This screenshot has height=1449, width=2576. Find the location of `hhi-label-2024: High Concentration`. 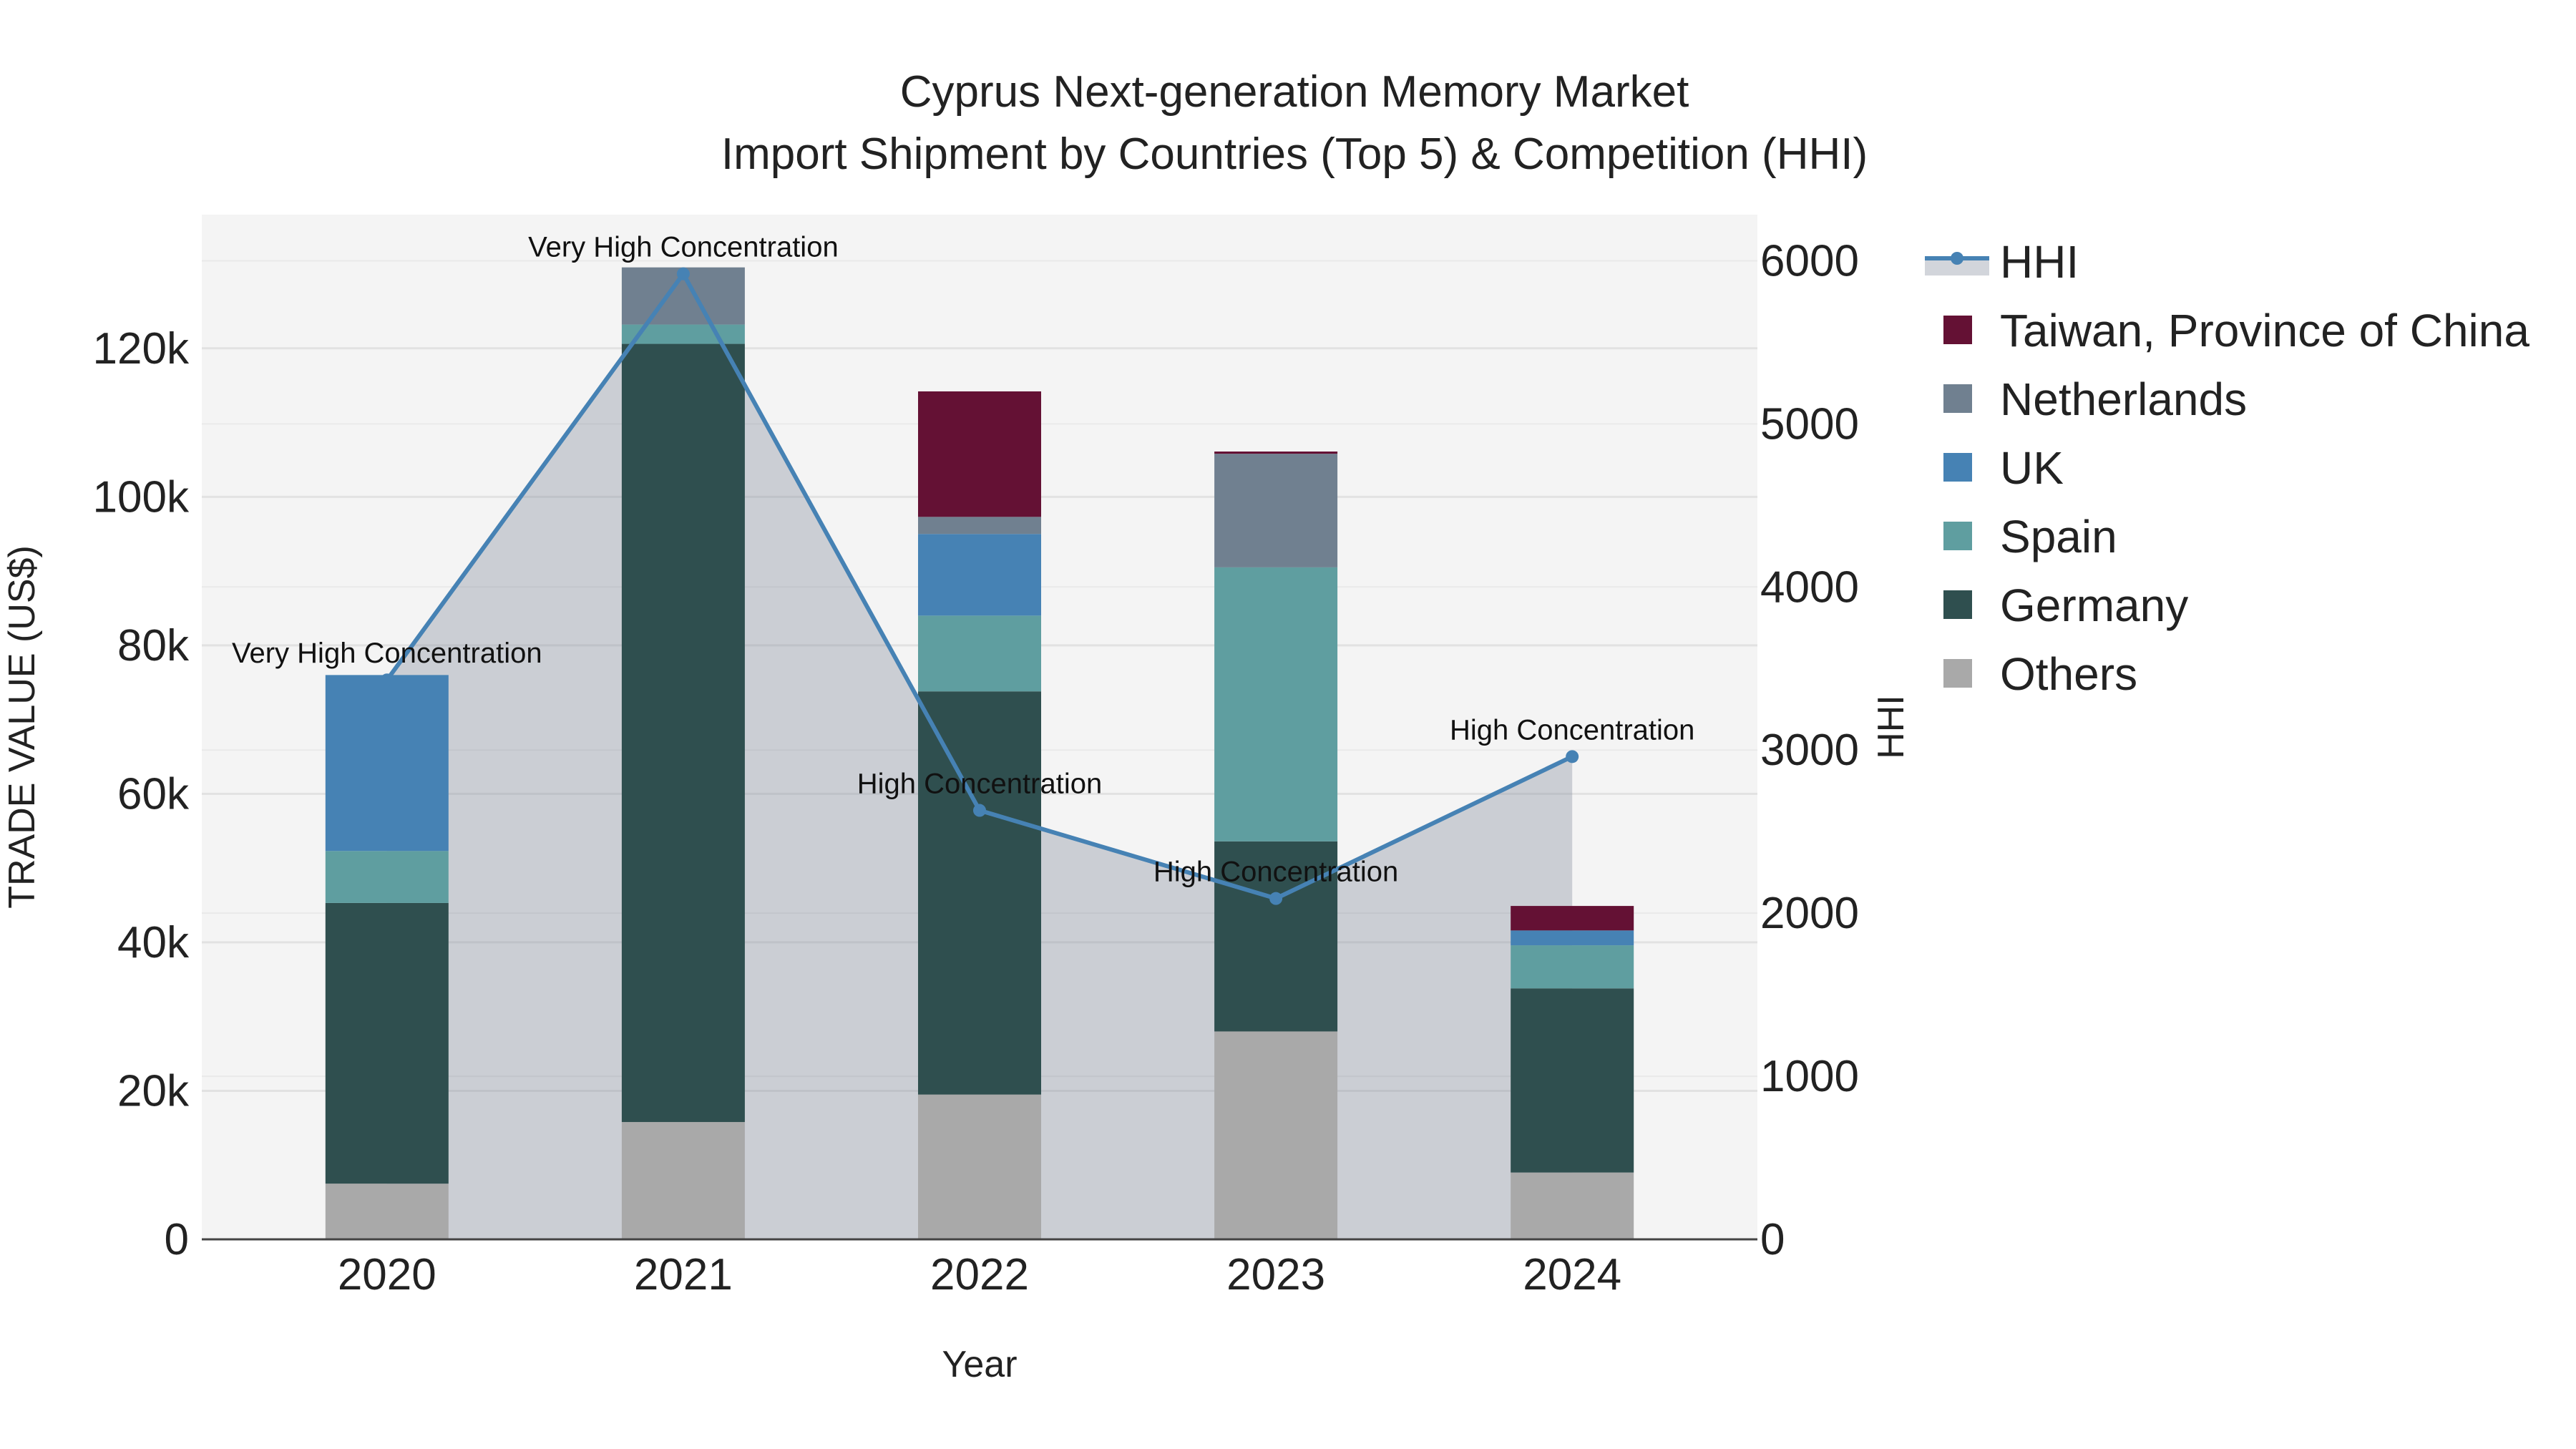

hhi-label-2024: High Concentration is located at coordinates (1572, 730).